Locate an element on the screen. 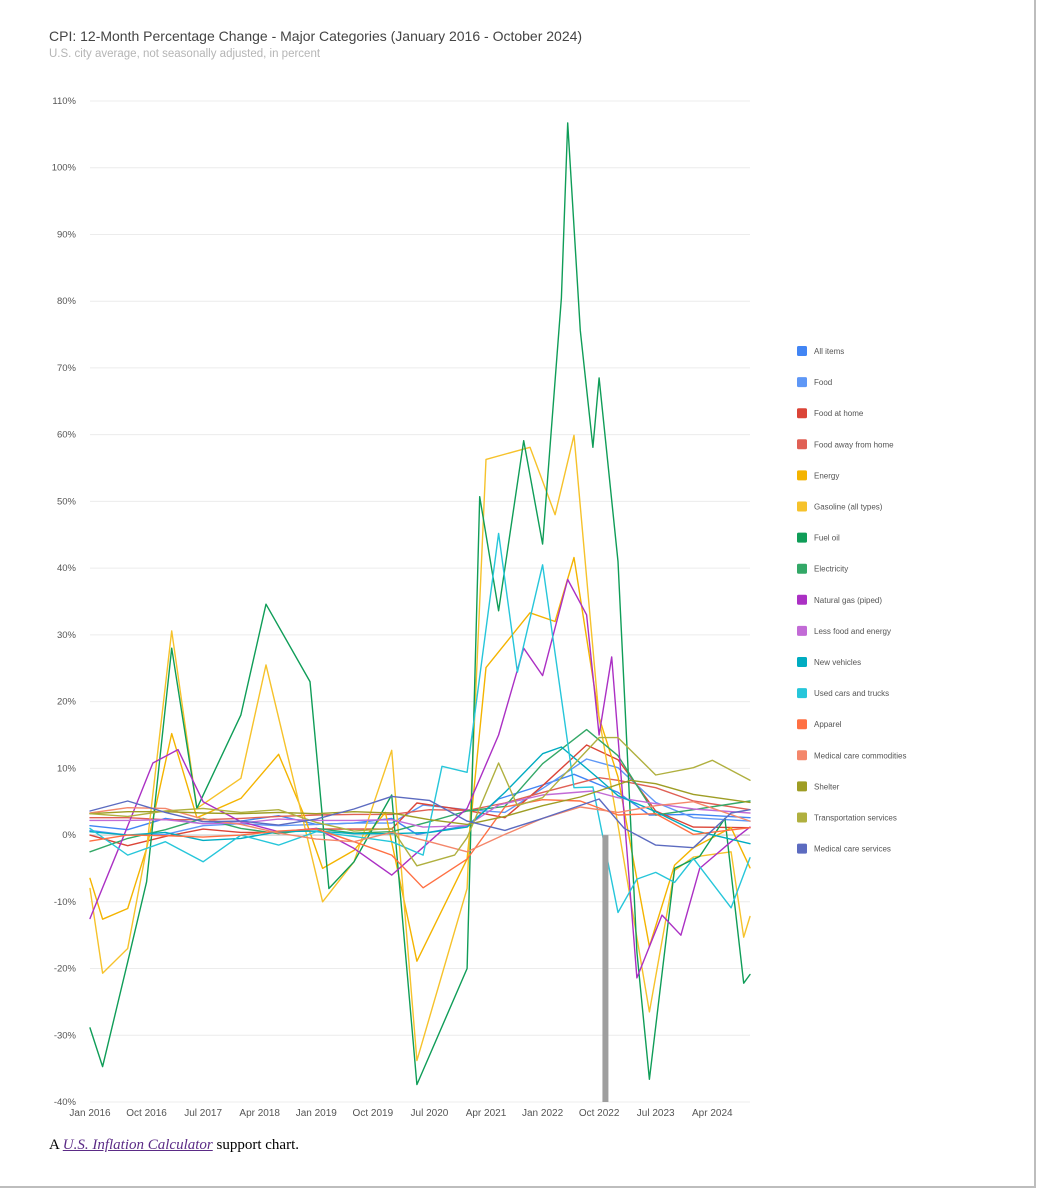 Image resolution: width=1042 pixels, height=1192 pixels. y-tick-label: -40% is located at coordinates (65, 1102).